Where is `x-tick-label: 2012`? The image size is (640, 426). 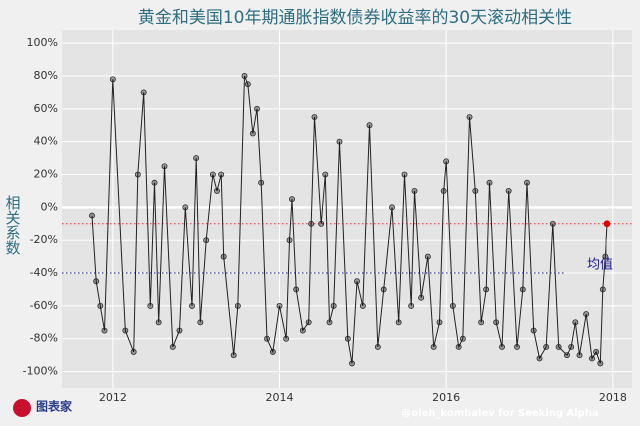 x-tick-label: 2012 is located at coordinates (113, 397).